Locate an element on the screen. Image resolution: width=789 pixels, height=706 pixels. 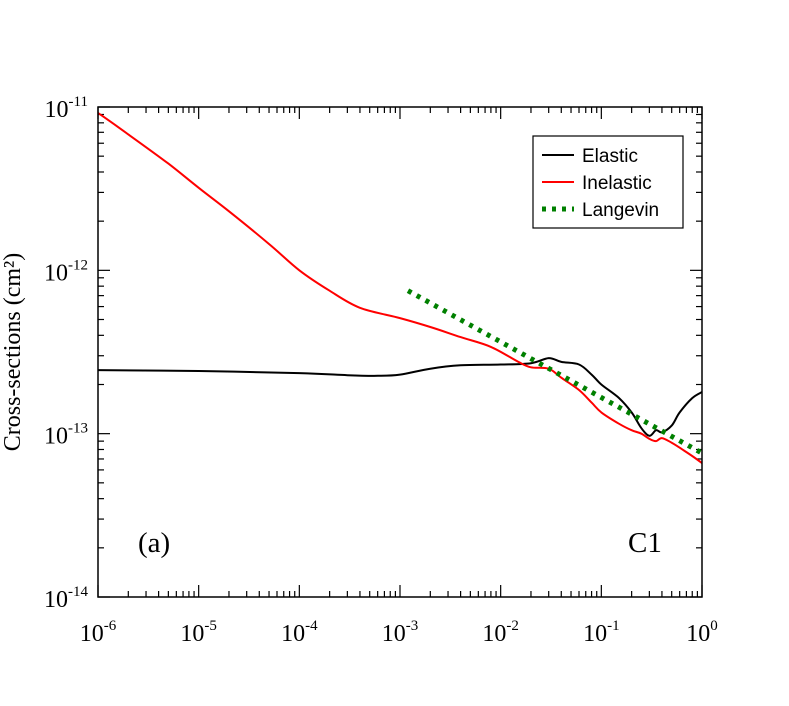
x-tick-labels: 10⁻⁶ 10⁻⁵ 10⁻⁴ 10⁻³ 10⁻² 10⁻¹ 10⁰ is located at coordinates (399, 632).